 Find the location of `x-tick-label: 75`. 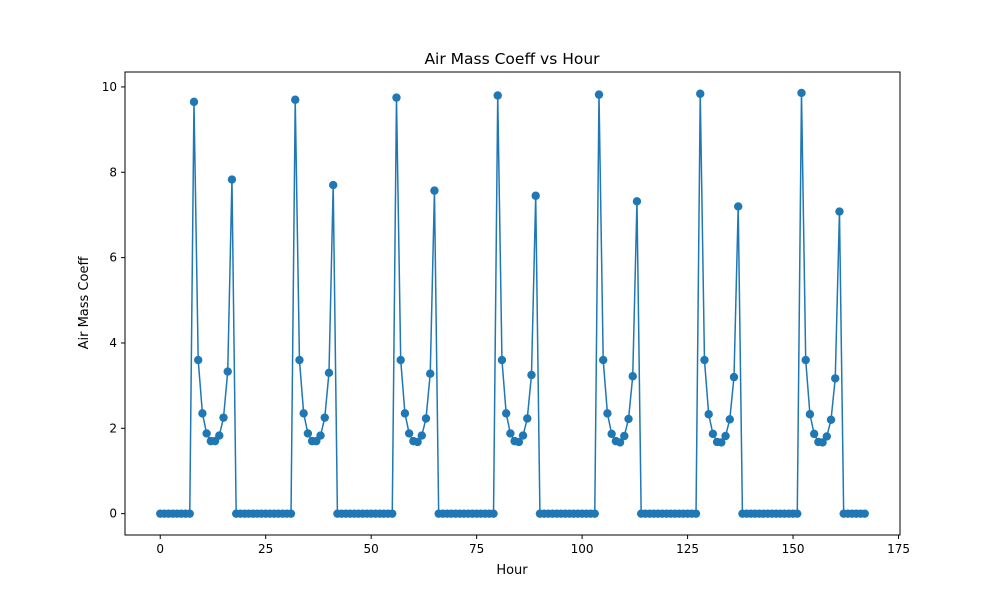

x-tick-label: 75 is located at coordinates (476, 549).